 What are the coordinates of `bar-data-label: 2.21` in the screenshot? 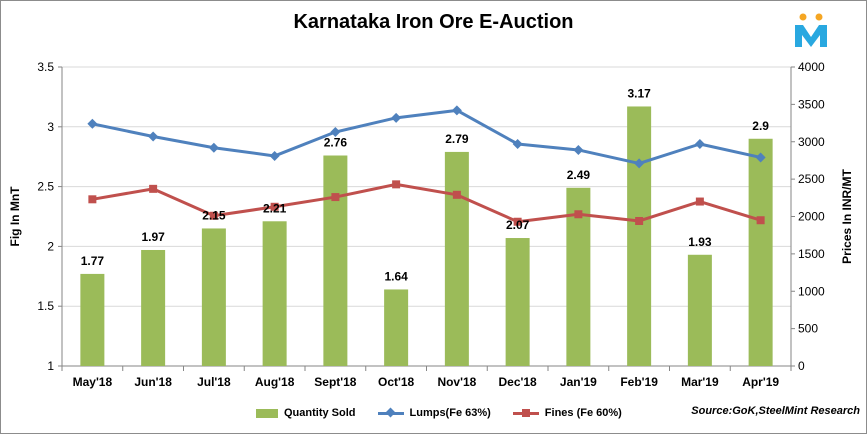 It's located at (275, 208).